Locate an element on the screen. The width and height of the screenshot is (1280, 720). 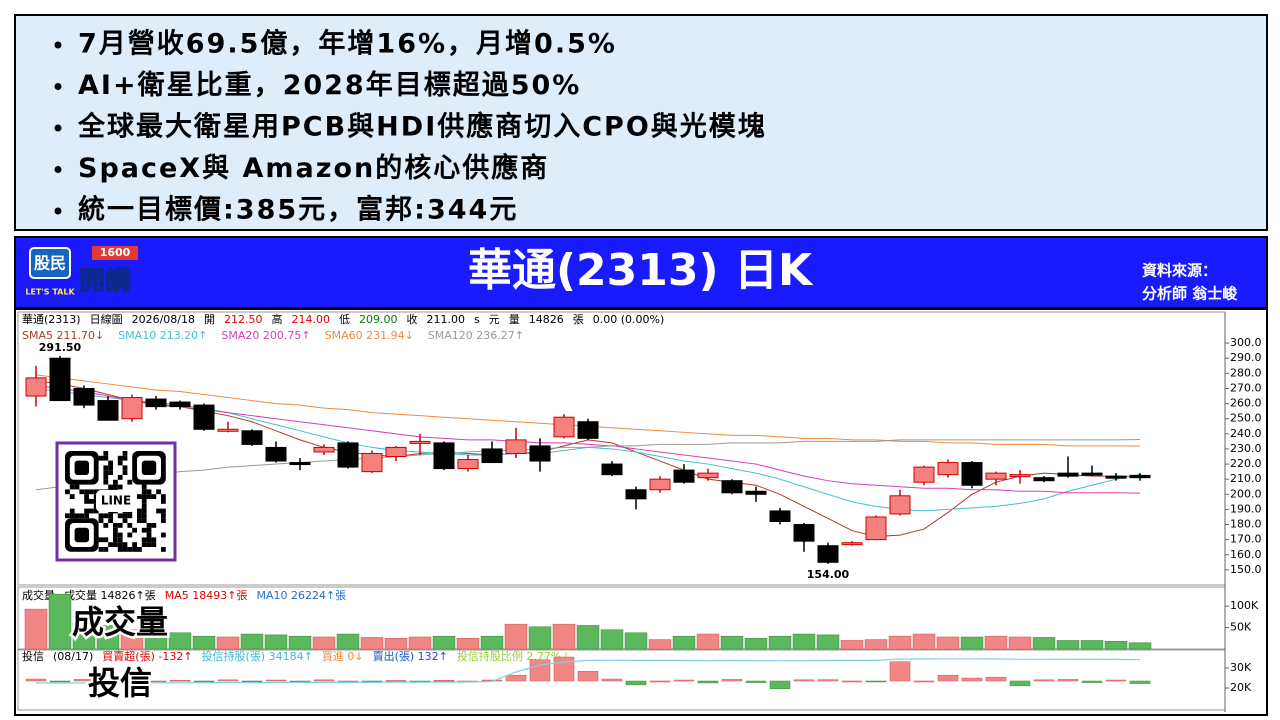
source-name: 分析師 翁士峻 is located at coordinates (1190, 294).